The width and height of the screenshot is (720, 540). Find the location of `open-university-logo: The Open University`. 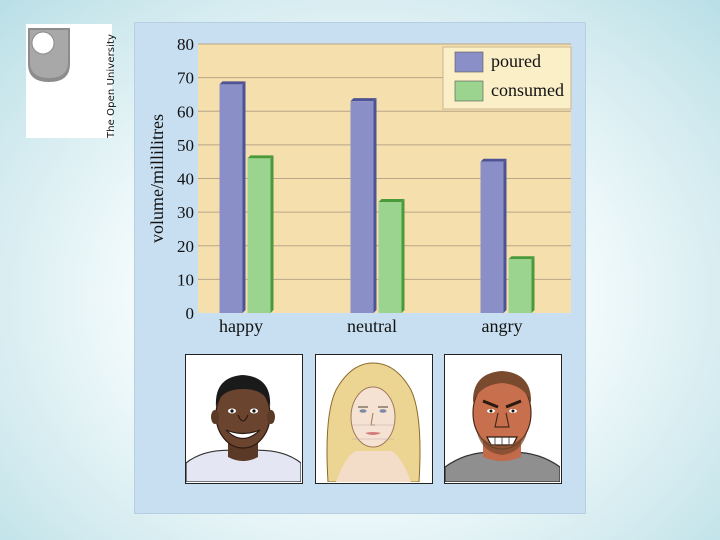

open-university-logo: The Open University is located at coordinates (71, 81).